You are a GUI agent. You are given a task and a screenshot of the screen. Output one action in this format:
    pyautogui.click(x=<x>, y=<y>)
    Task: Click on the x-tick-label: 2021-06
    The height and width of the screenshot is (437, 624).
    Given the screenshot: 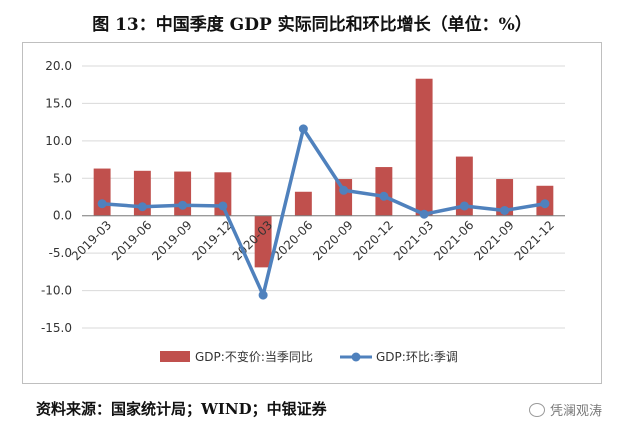 What is the action you would take?
    pyautogui.click(x=453, y=240)
    